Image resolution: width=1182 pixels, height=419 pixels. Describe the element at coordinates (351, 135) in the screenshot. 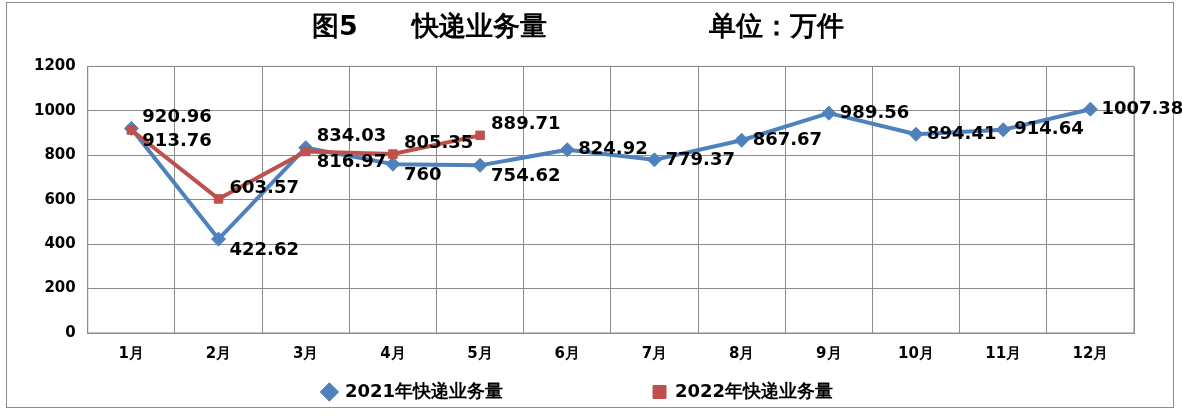

I see `data-label: 834.03` at that location.